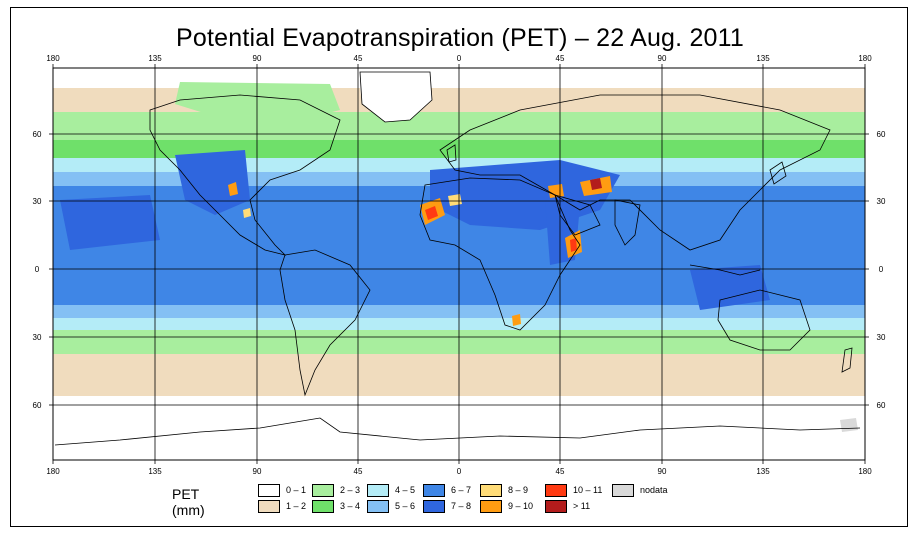 This screenshot has width=920, height=539. Describe the element at coordinates (447, 490) in the screenshot. I see `legend-item: 6 – 7` at that location.